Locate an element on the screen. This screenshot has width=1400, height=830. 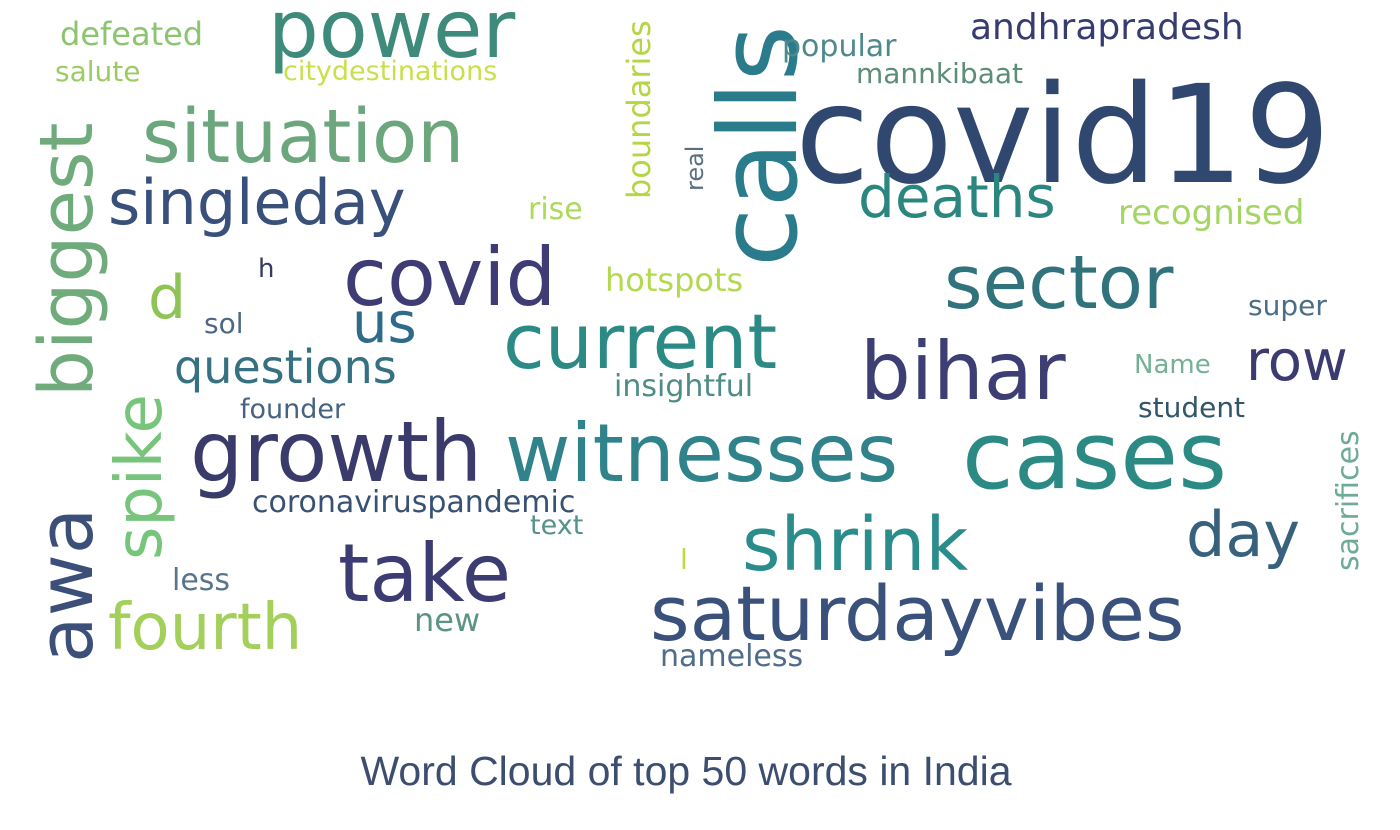
word-l: l is located at coordinates (684, 559).